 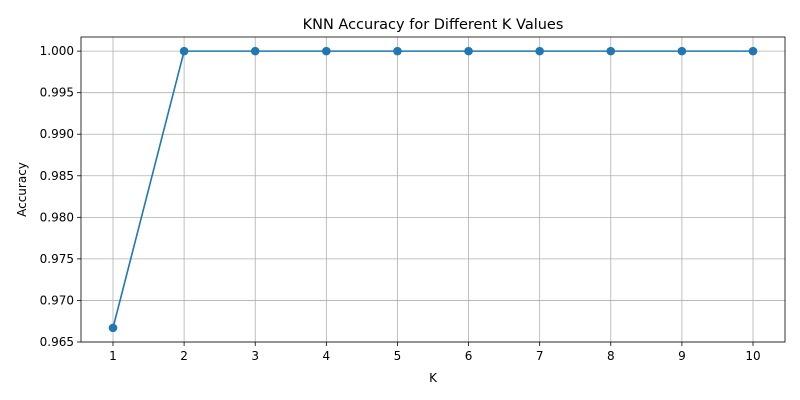 What do you see at coordinates (57, 93) in the screenshot?
I see `y-tick-label: 0.995` at bounding box center [57, 93].